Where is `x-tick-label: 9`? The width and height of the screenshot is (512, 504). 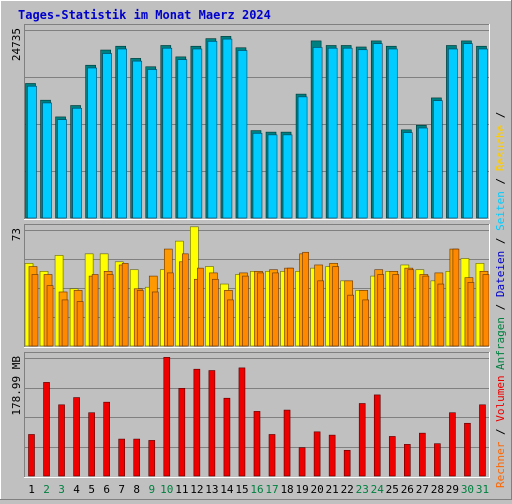
x-tick-label: 9 is located at coordinates (151, 489).